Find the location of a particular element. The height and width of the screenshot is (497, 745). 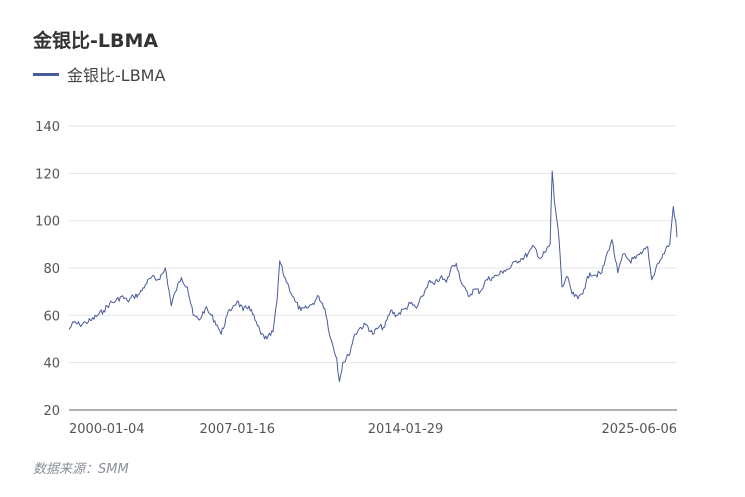

legend: 金银比-LBMA is located at coordinates (99, 74).